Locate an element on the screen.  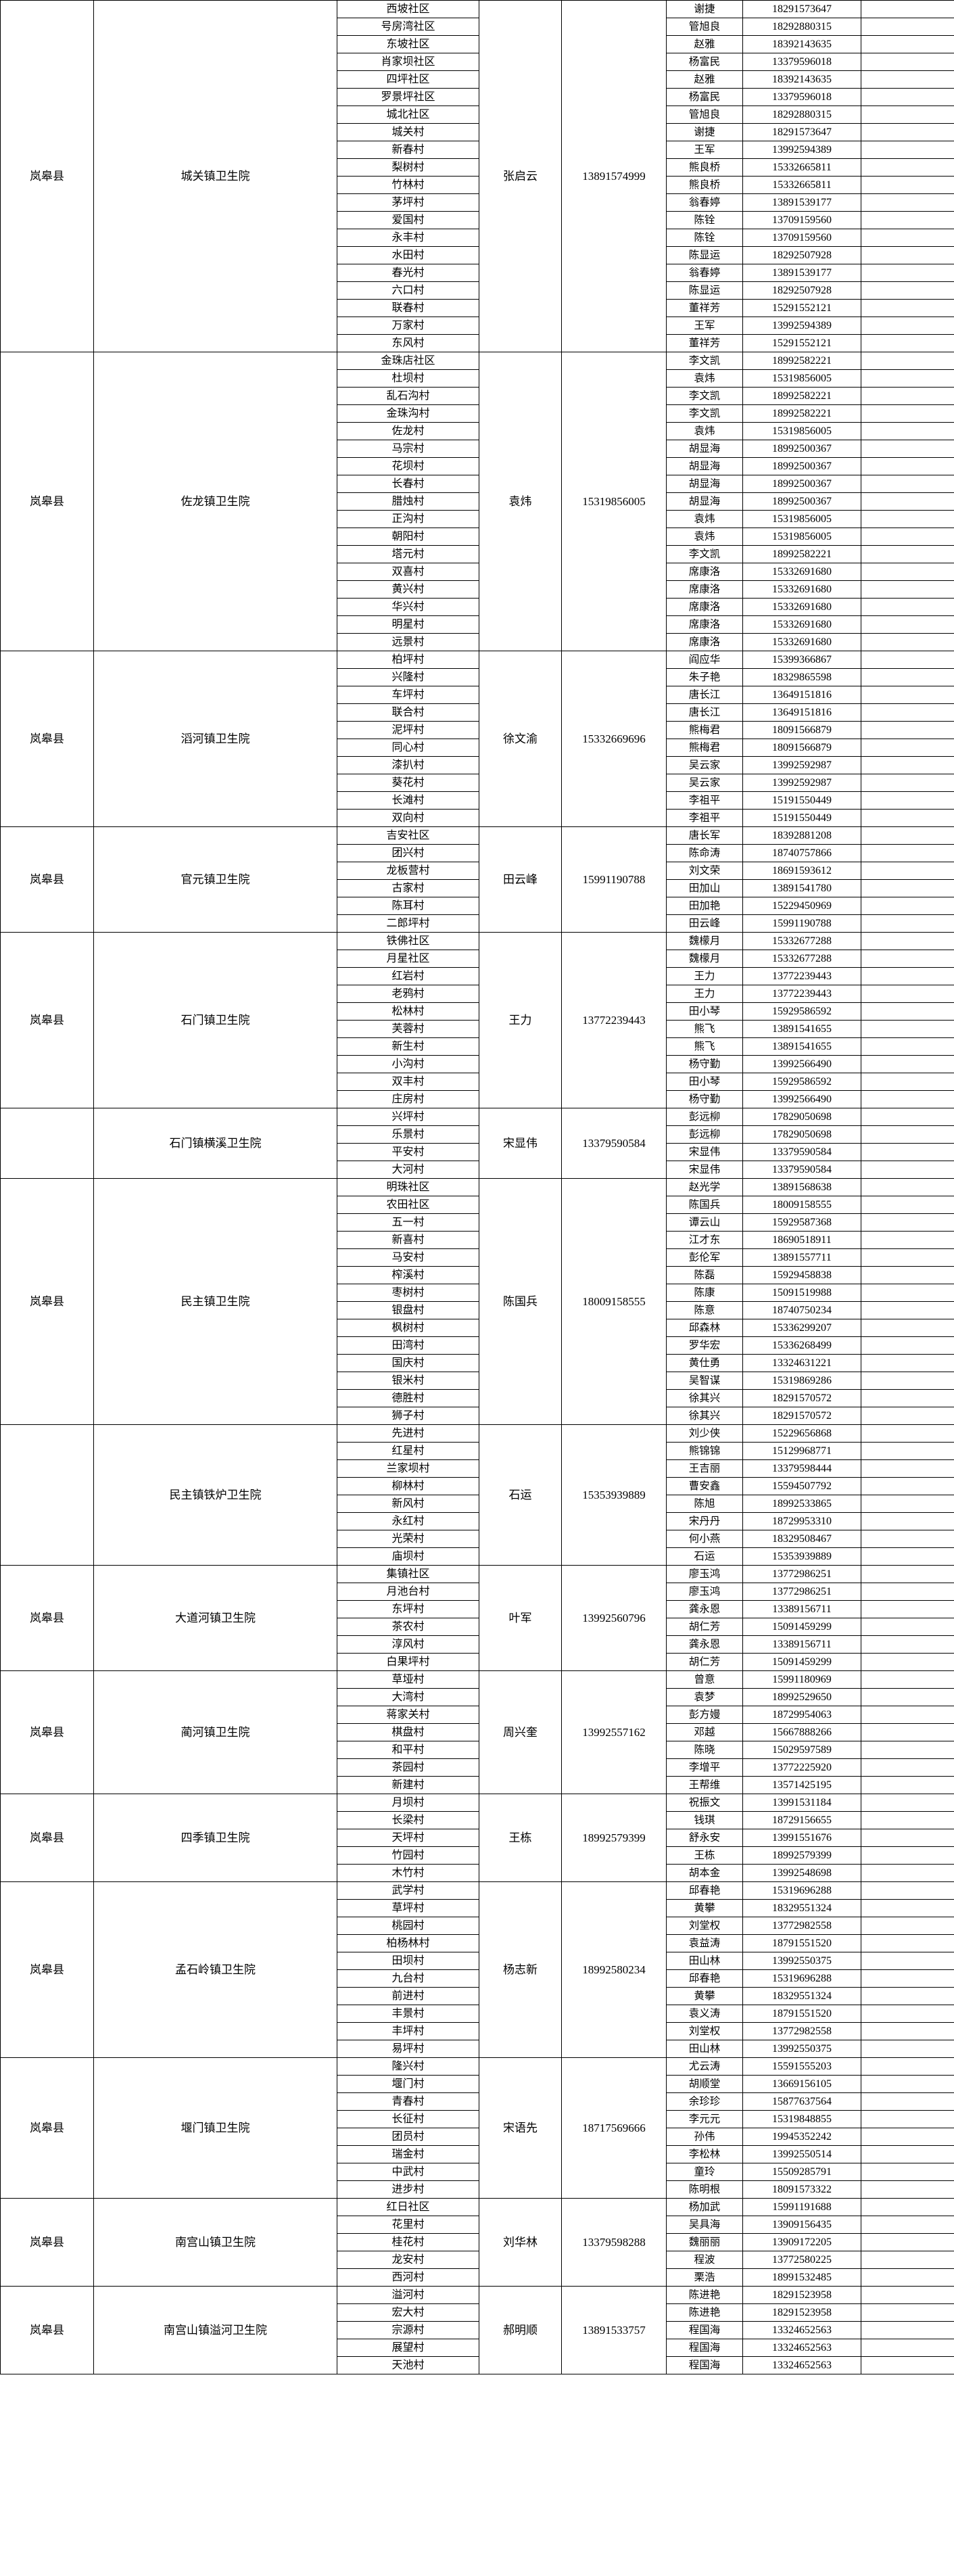
doctor-cell: 田加山 is located at coordinates (704, 888).